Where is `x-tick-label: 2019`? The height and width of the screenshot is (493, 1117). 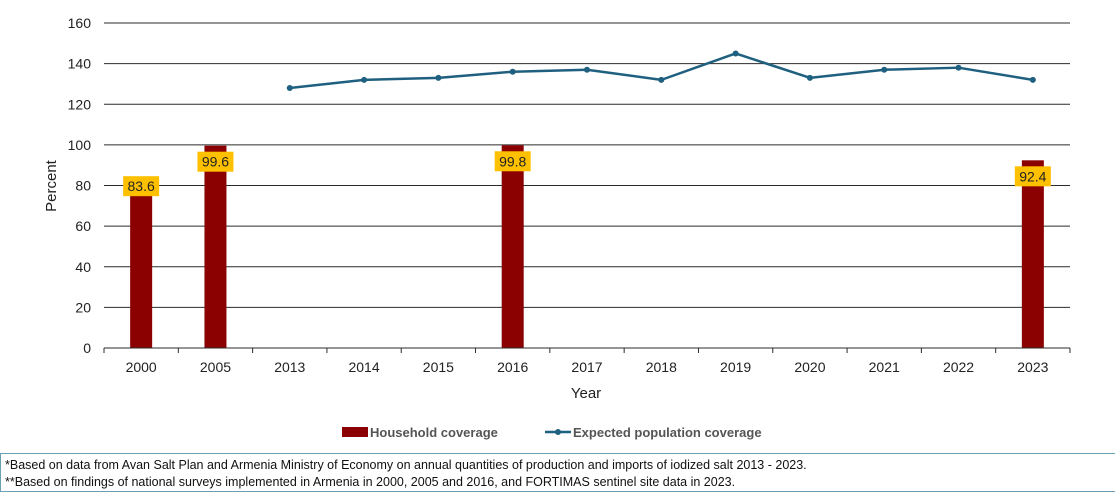
x-tick-label: 2019 is located at coordinates (735, 367).